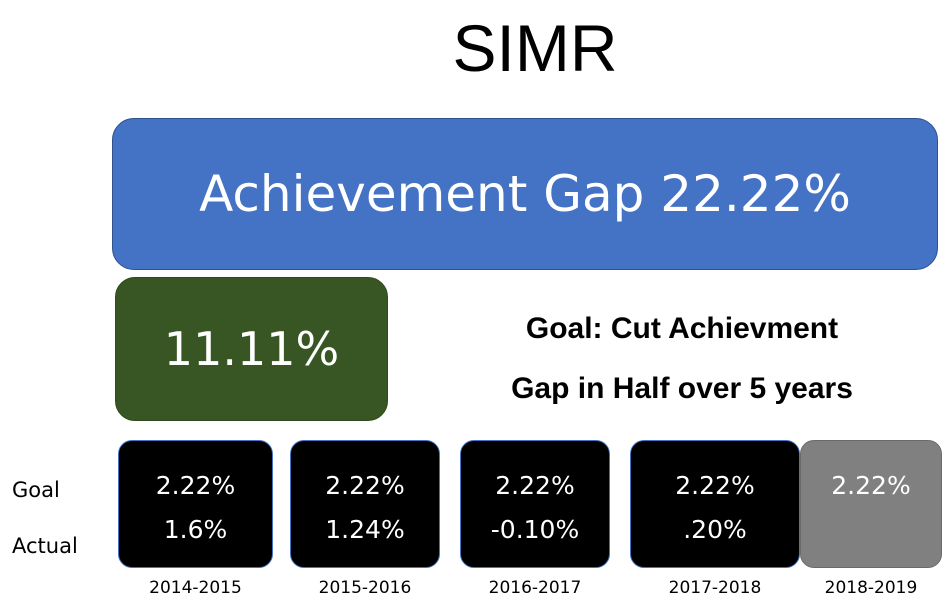 The width and height of the screenshot is (945, 603). Describe the element at coordinates (682, 328) in the screenshot. I see `goal-text: Goal: Cut Achievment` at that location.